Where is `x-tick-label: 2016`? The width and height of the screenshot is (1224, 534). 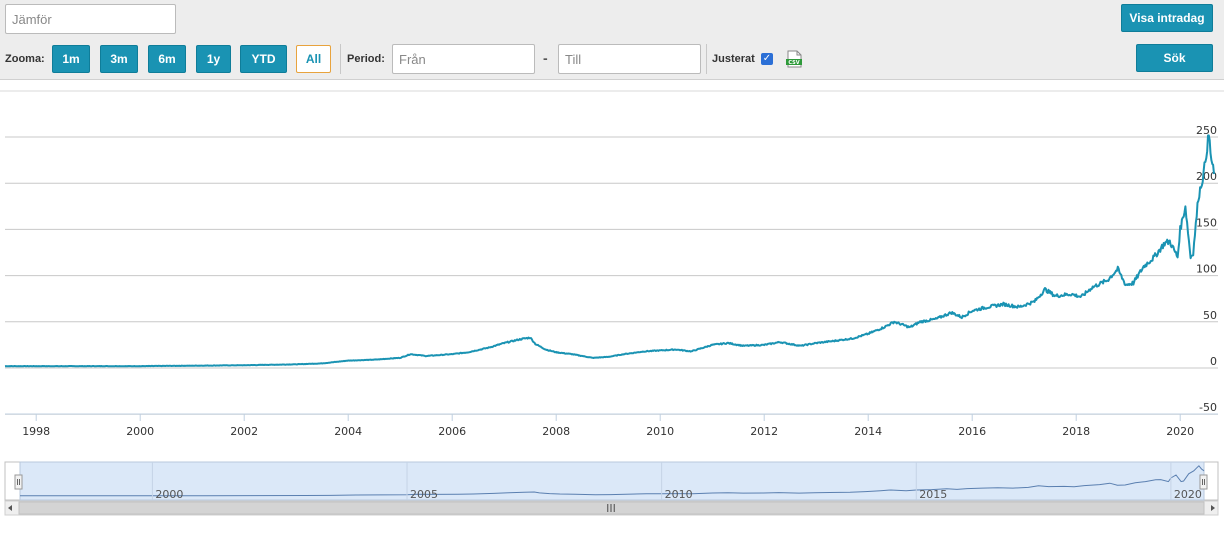
x-tick-label: 2016 is located at coordinates (972, 431).